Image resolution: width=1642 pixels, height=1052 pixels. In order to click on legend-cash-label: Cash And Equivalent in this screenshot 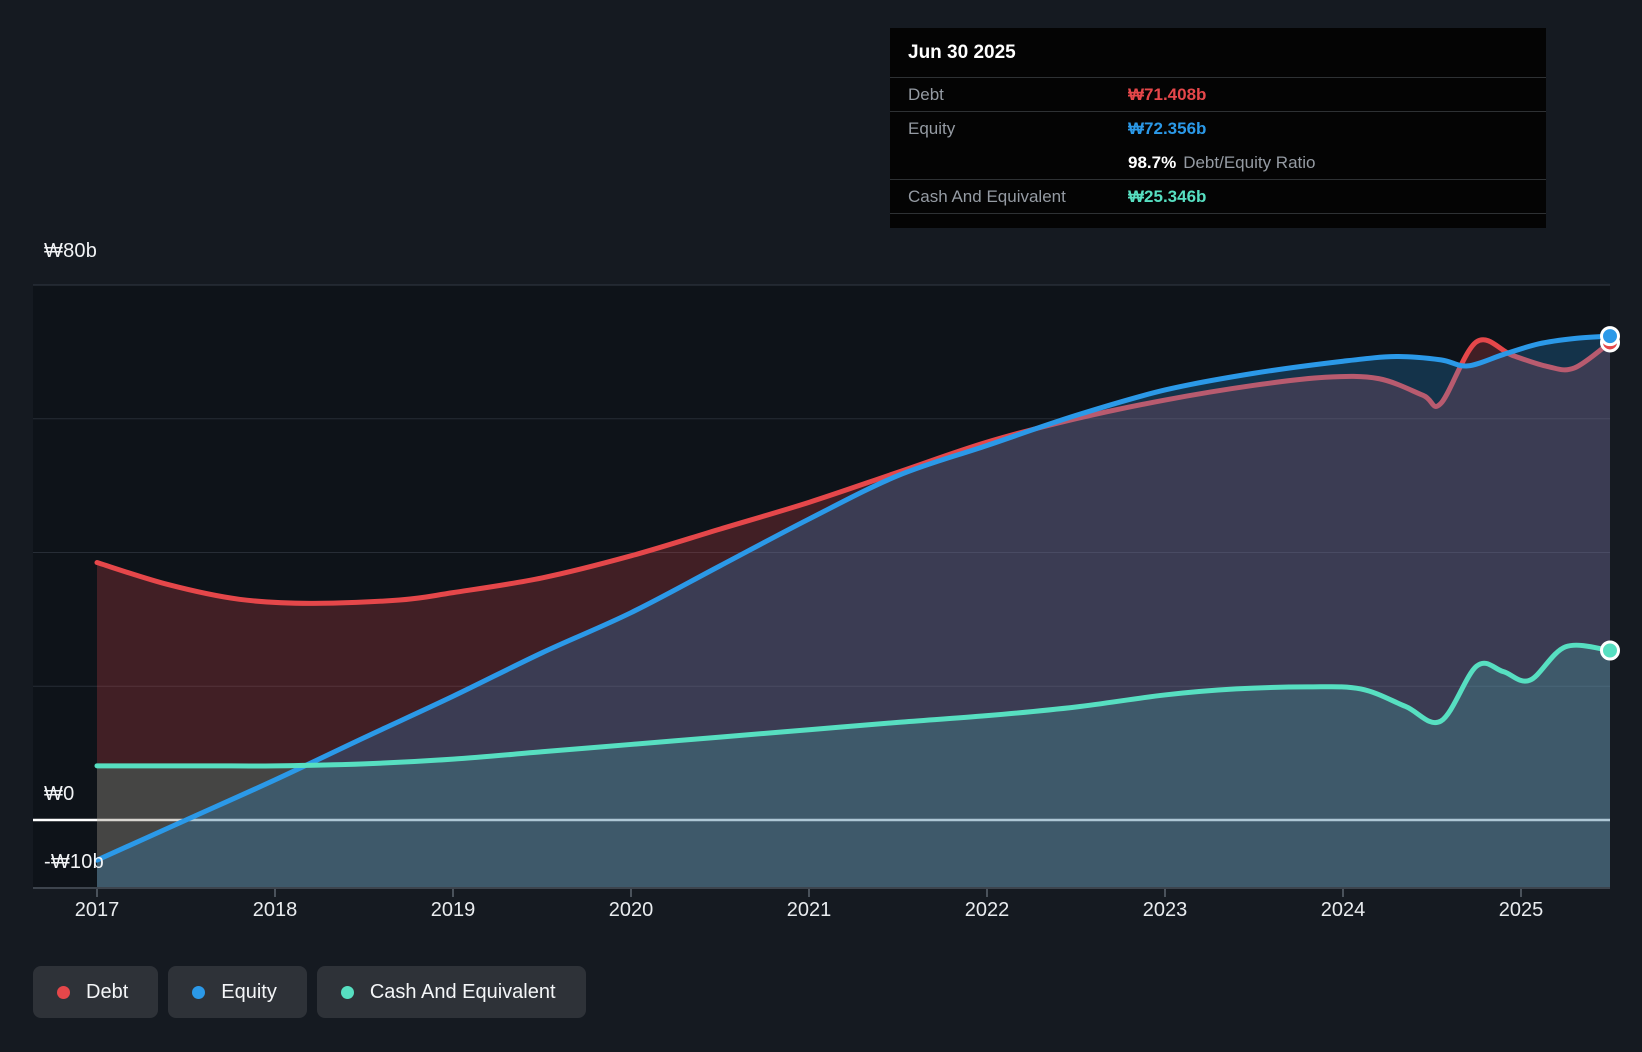, I will do `click(462, 991)`.